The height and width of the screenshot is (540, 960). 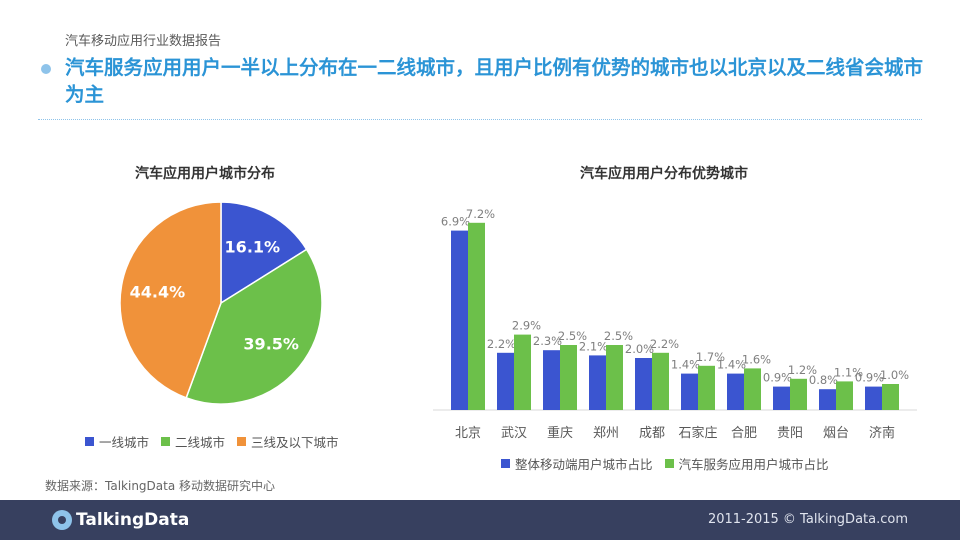 What do you see at coordinates (205, 174) in the screenshot?
I see `pie-chart-title: 汽车应用用户城市分布` at bounding box center [205, 174].